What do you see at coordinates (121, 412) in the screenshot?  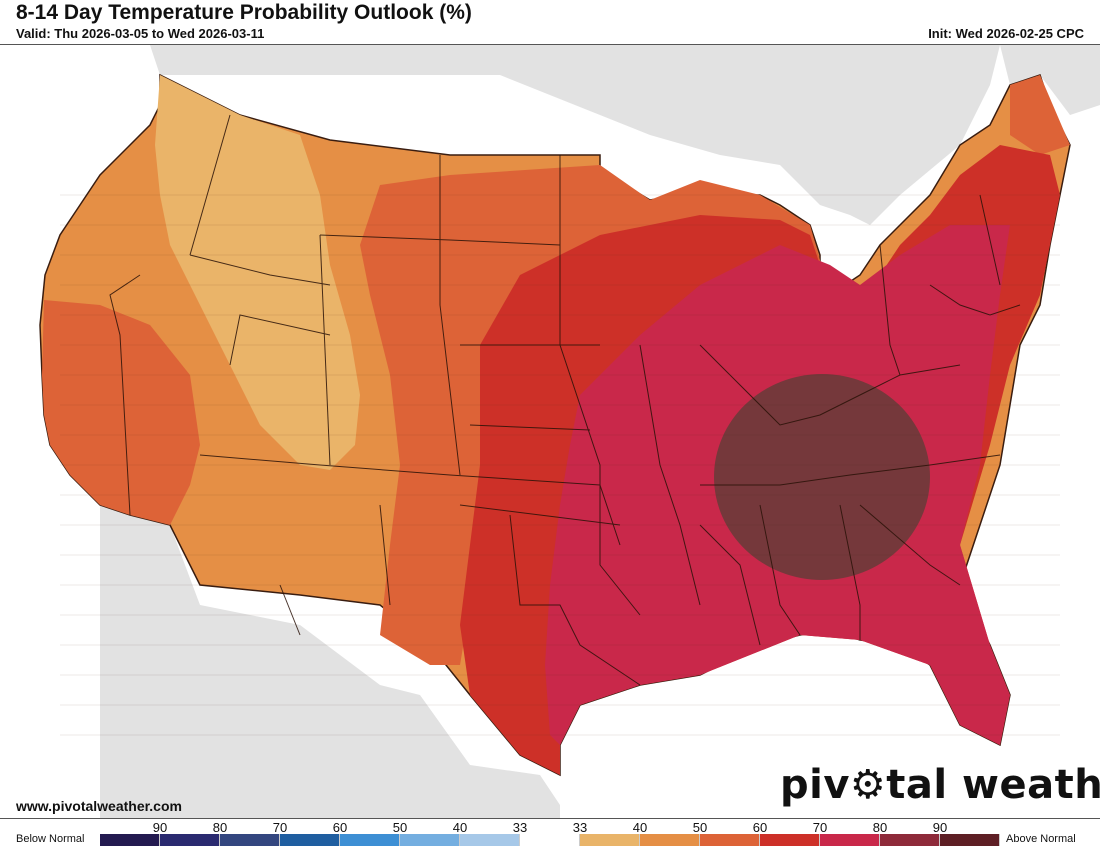 I see `zone-60-west` at bounding box center [121, 412].